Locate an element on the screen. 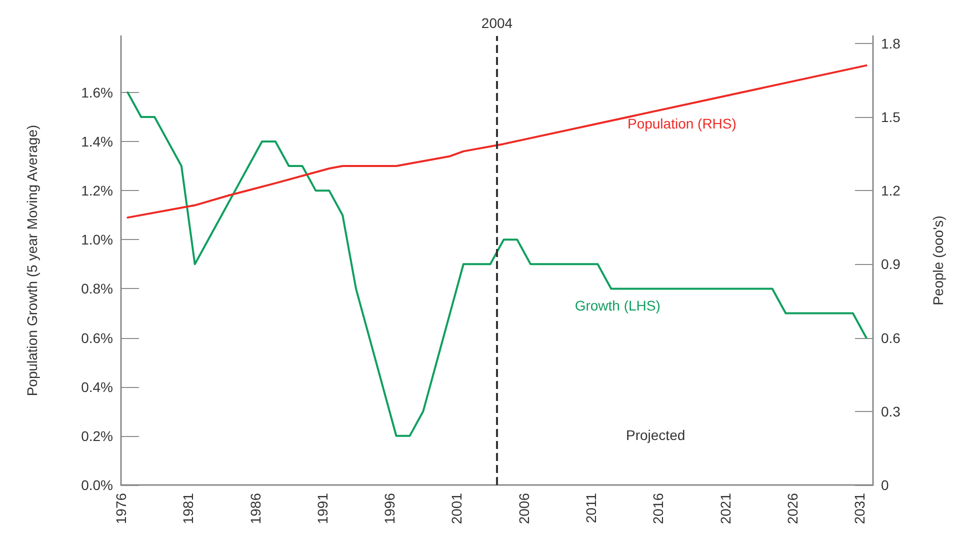 This screenshot has height=541, width=961. x-tick-label: 2026 is located at coordinates (792, 508).